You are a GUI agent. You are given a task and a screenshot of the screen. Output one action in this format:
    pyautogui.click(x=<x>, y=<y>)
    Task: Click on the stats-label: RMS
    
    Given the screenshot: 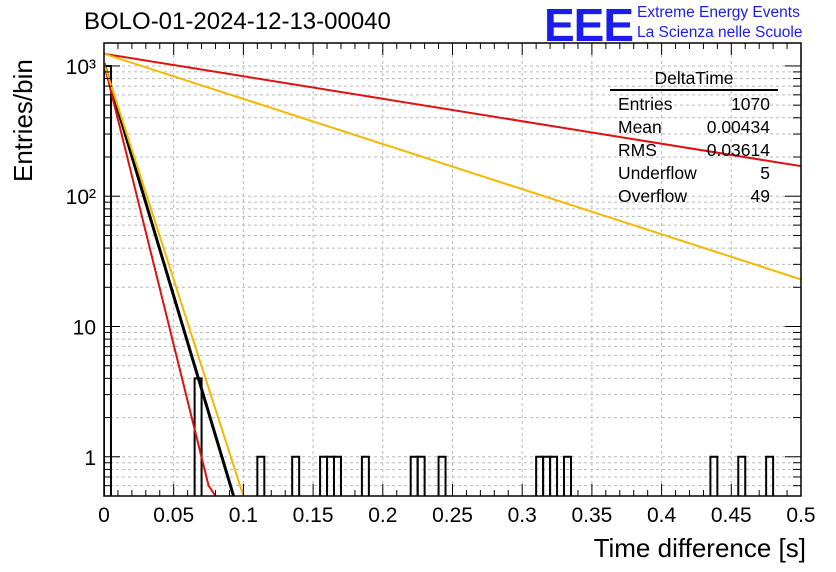 What is the action you would take?
    pyautogui.click(x=637, y=150)
    